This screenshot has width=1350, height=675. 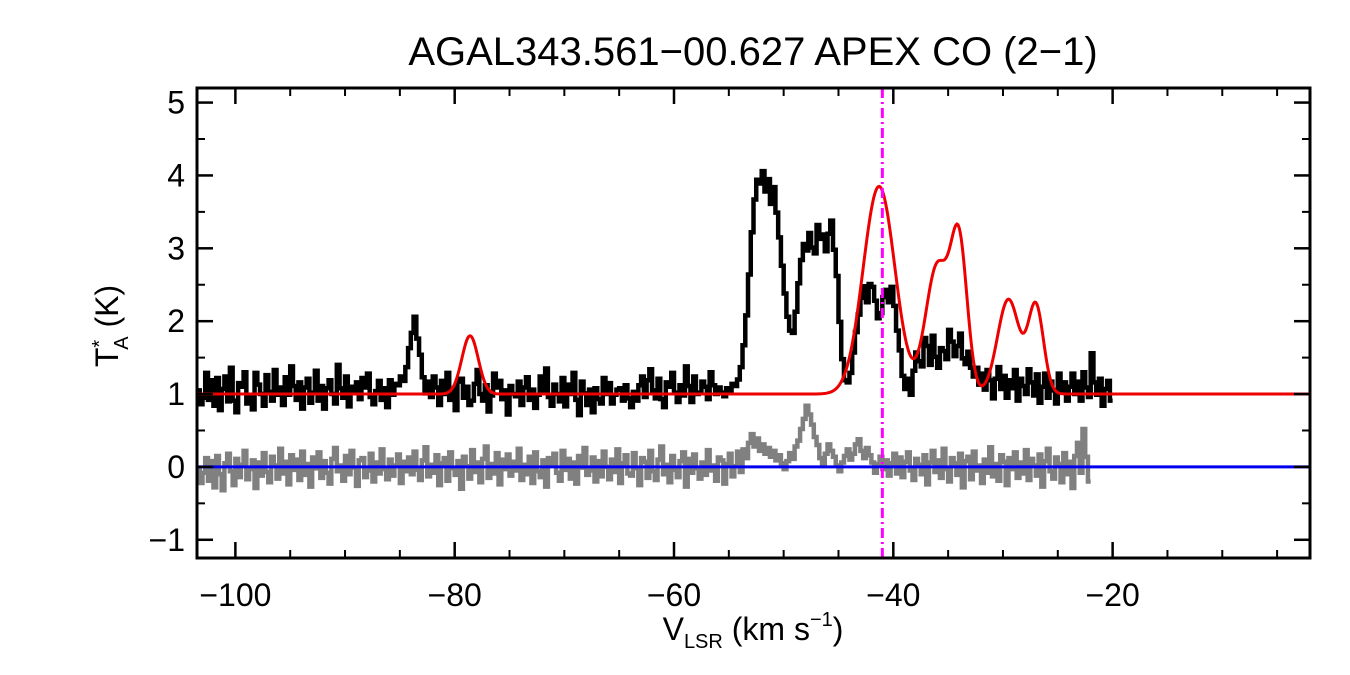 I want to click on y-tick-label: 0, so click(x=176, y=467).